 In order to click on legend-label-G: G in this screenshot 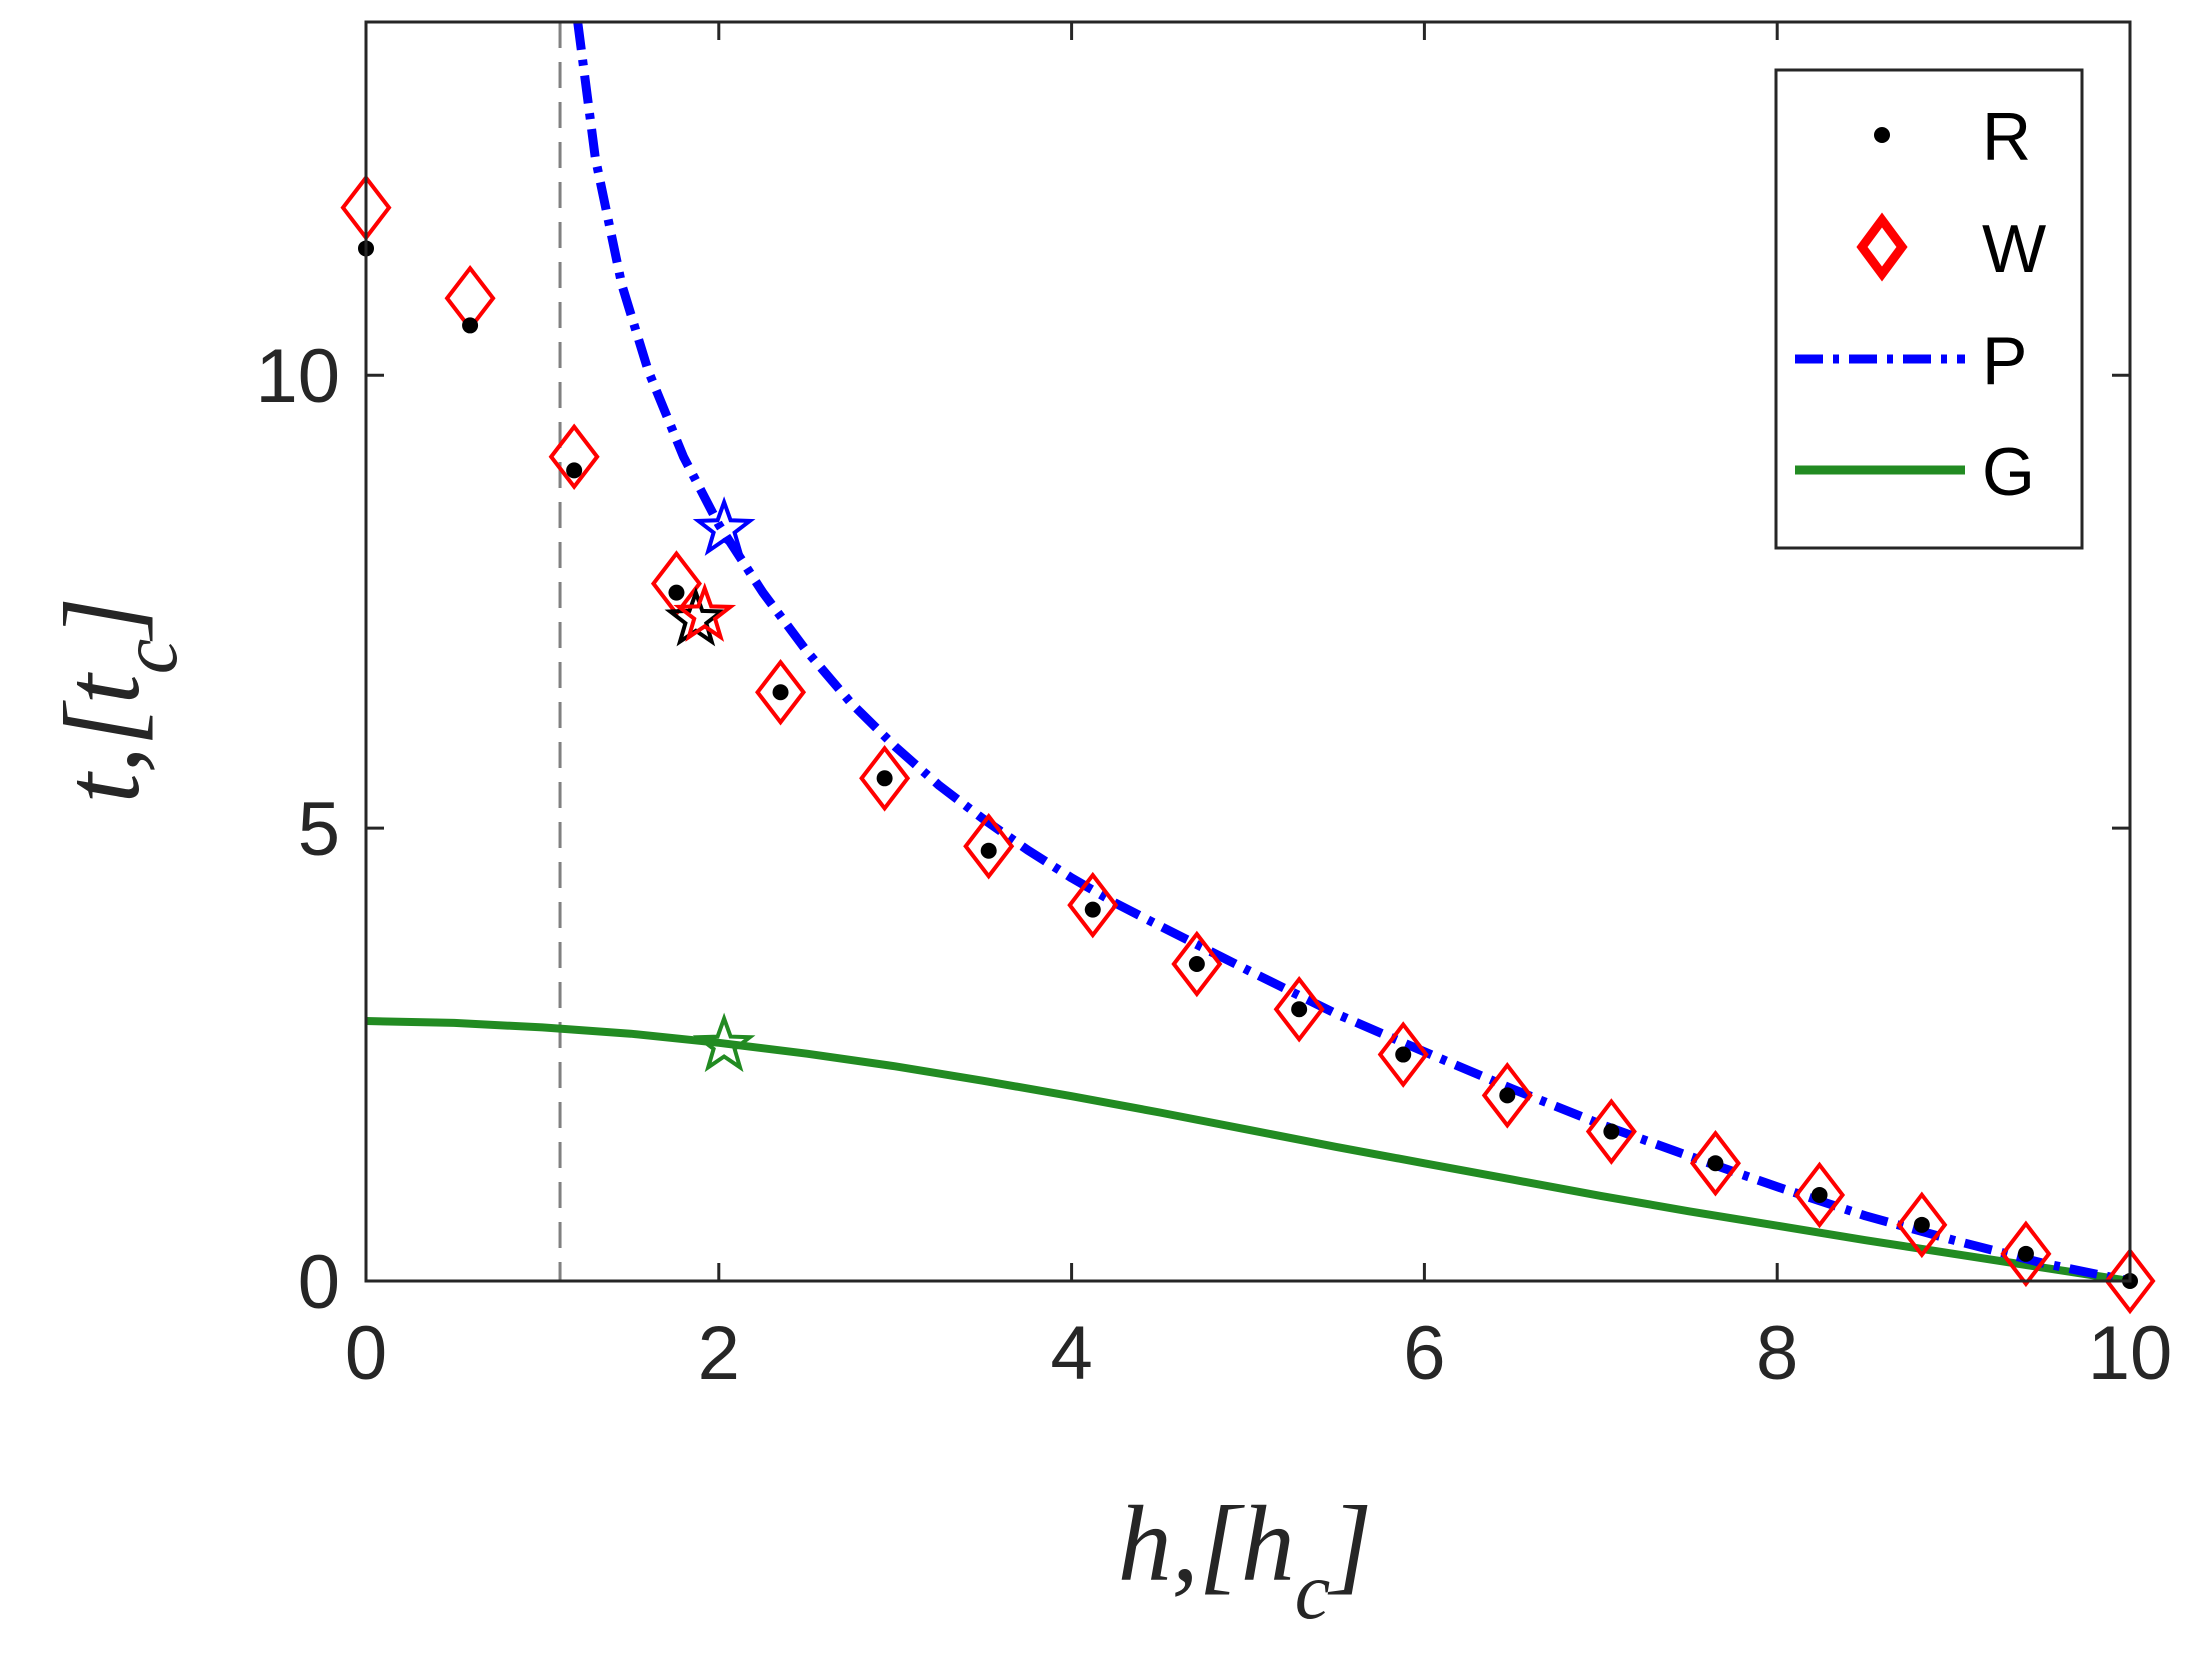, I will do `click(2008, 472)`.